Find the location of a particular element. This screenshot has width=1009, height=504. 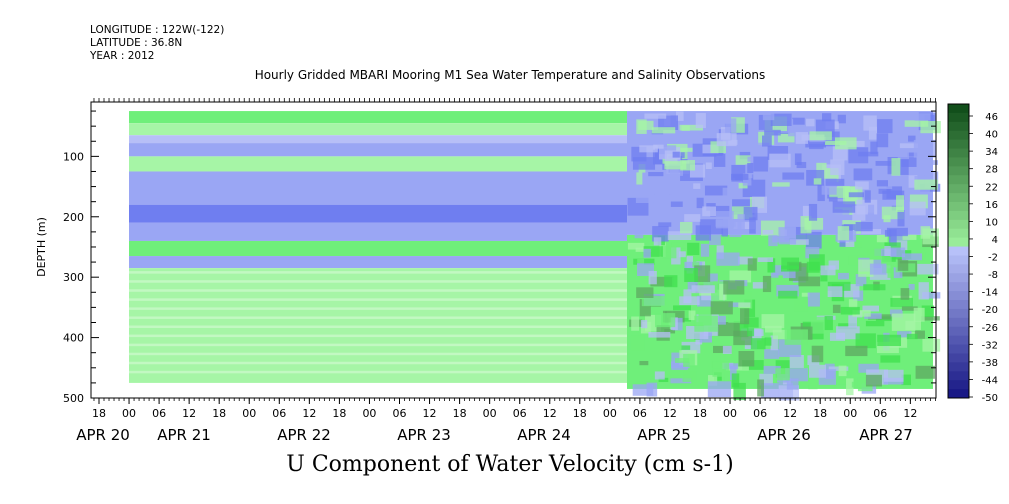

variable-title: U Component of Water Velocity (cm s-1) is located at coordinates (510, 464).